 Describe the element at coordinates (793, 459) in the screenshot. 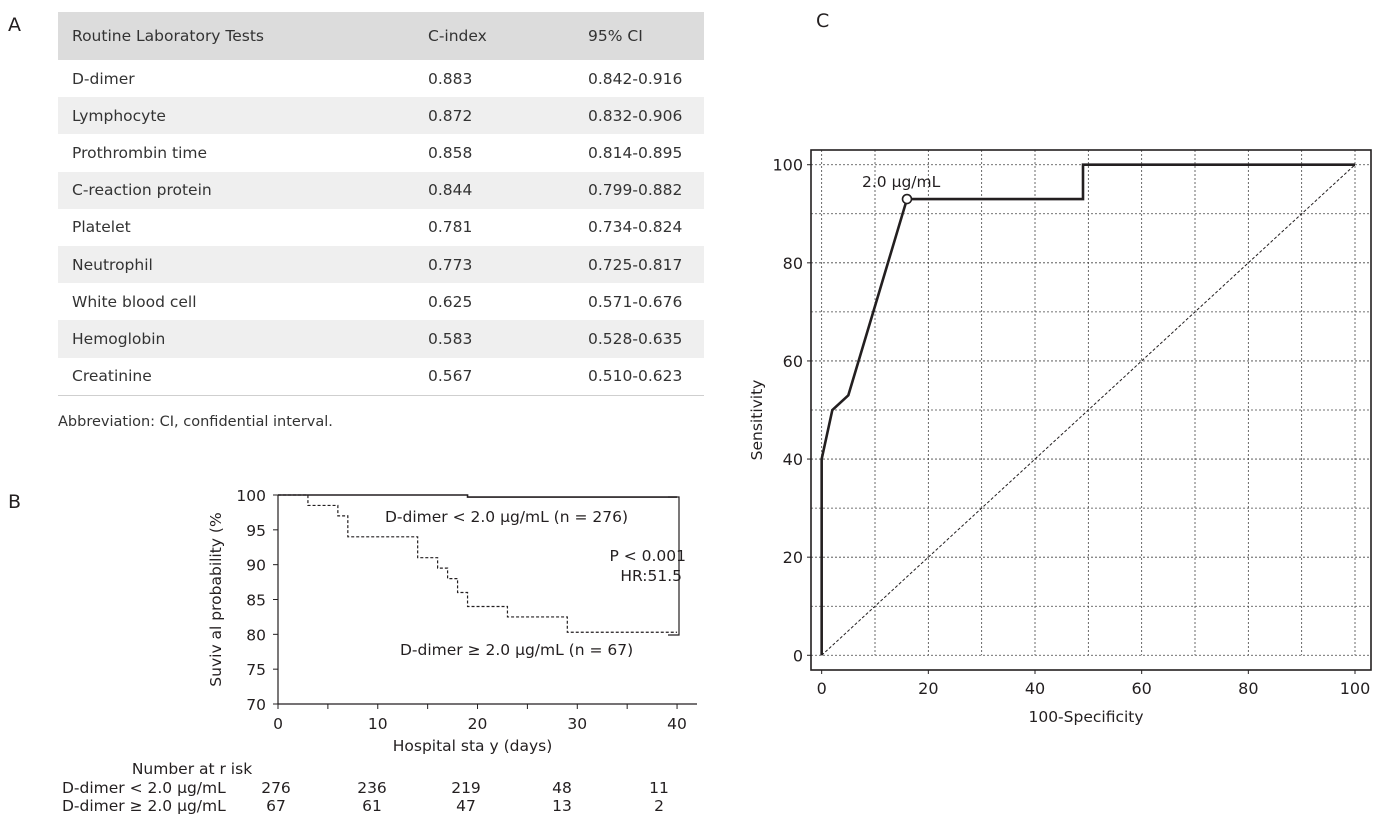

I see `y-tick-label: 40` at that location.